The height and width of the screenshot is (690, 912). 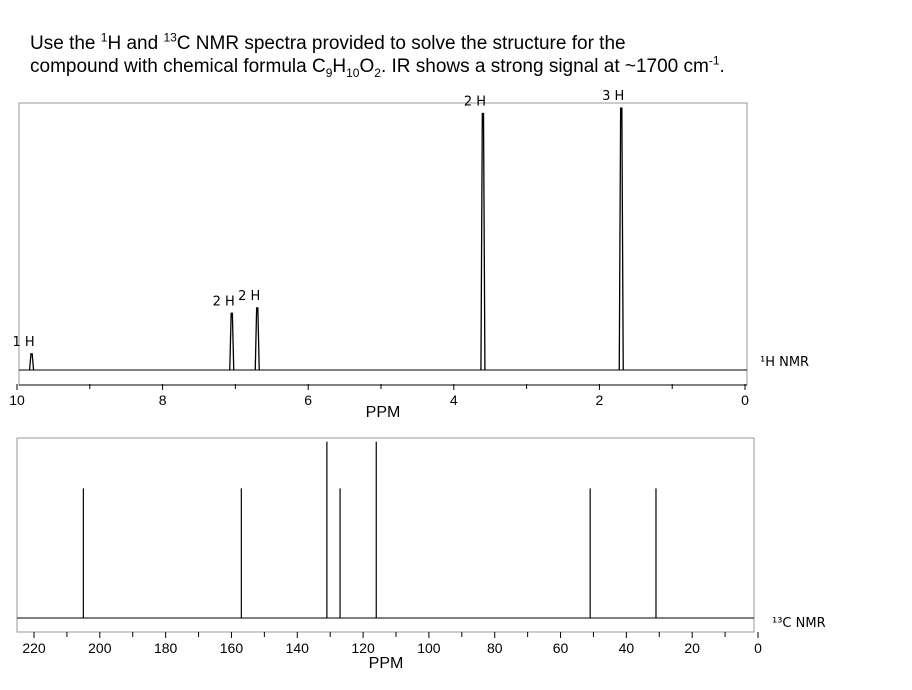 I want to click on q1-text-b: H and, so click(x=135, y=43).